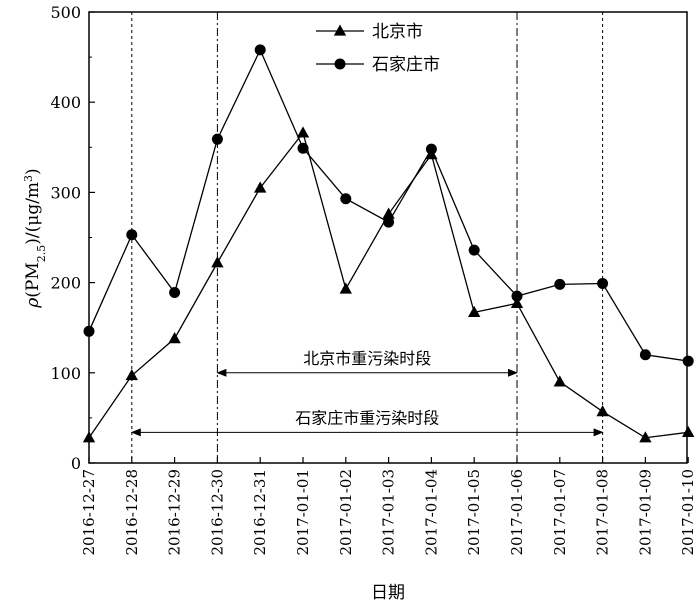  I want to click on x-tick-label: 2017-01-03, so click(389, 512).